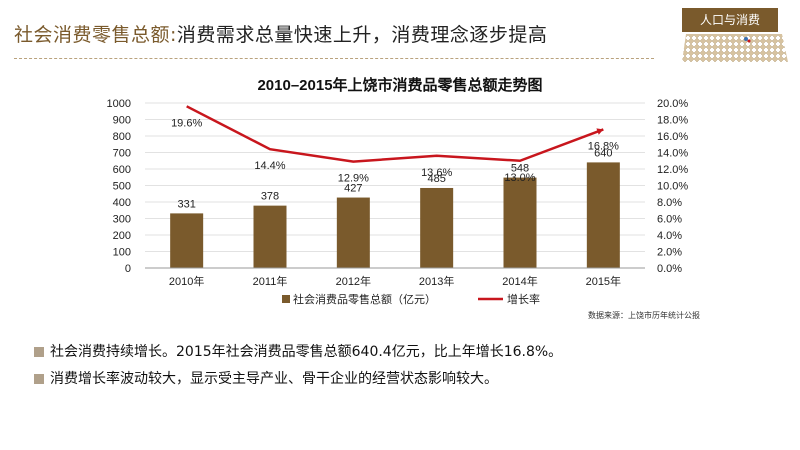 The image size is (800, 450). What do you see at coordinates (122, 187) in the screenshot?
I see `y-left-tick-label: 500` at bounding box center [122, 187].